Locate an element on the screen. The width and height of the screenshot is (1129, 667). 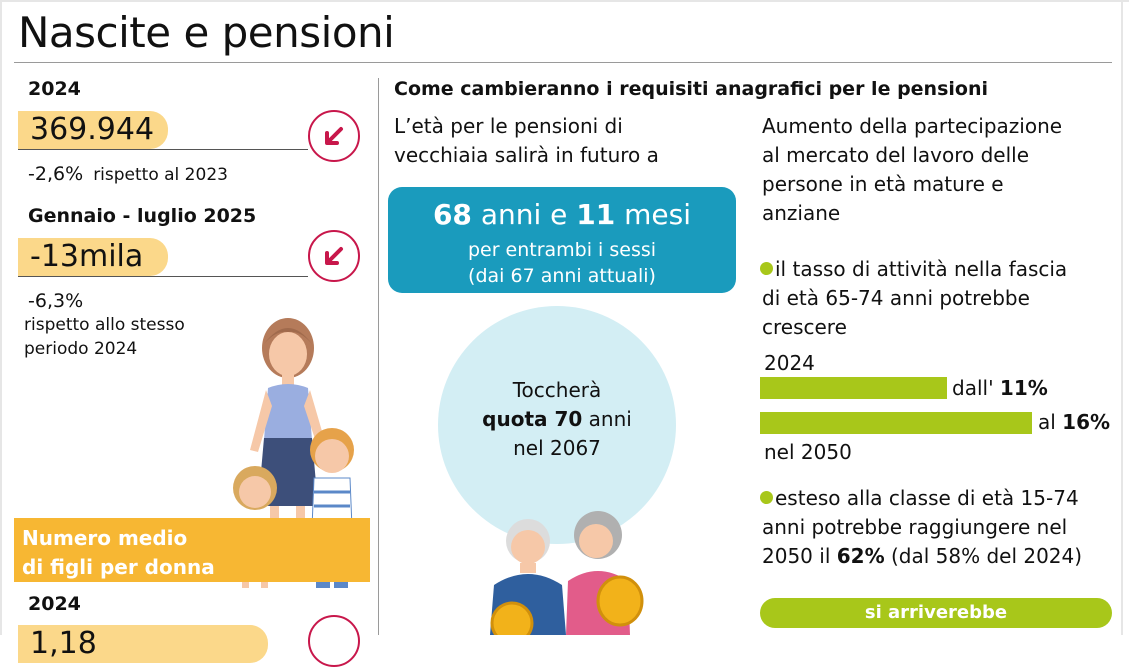
participation-intro-4: anziane is located at coordinates (801, 213).